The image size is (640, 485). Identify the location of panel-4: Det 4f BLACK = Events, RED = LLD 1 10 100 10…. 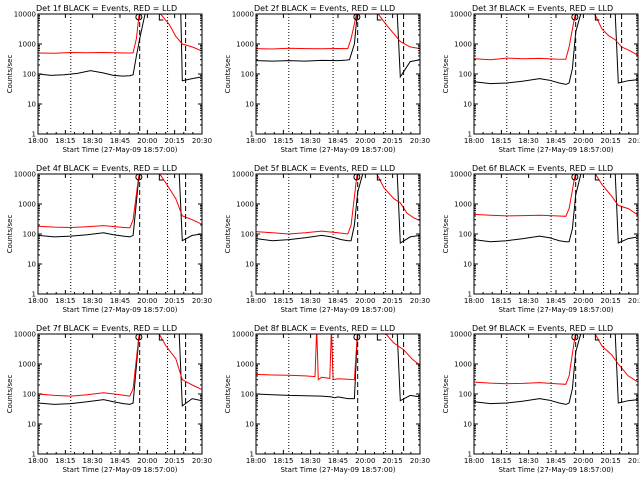
(109, 239).